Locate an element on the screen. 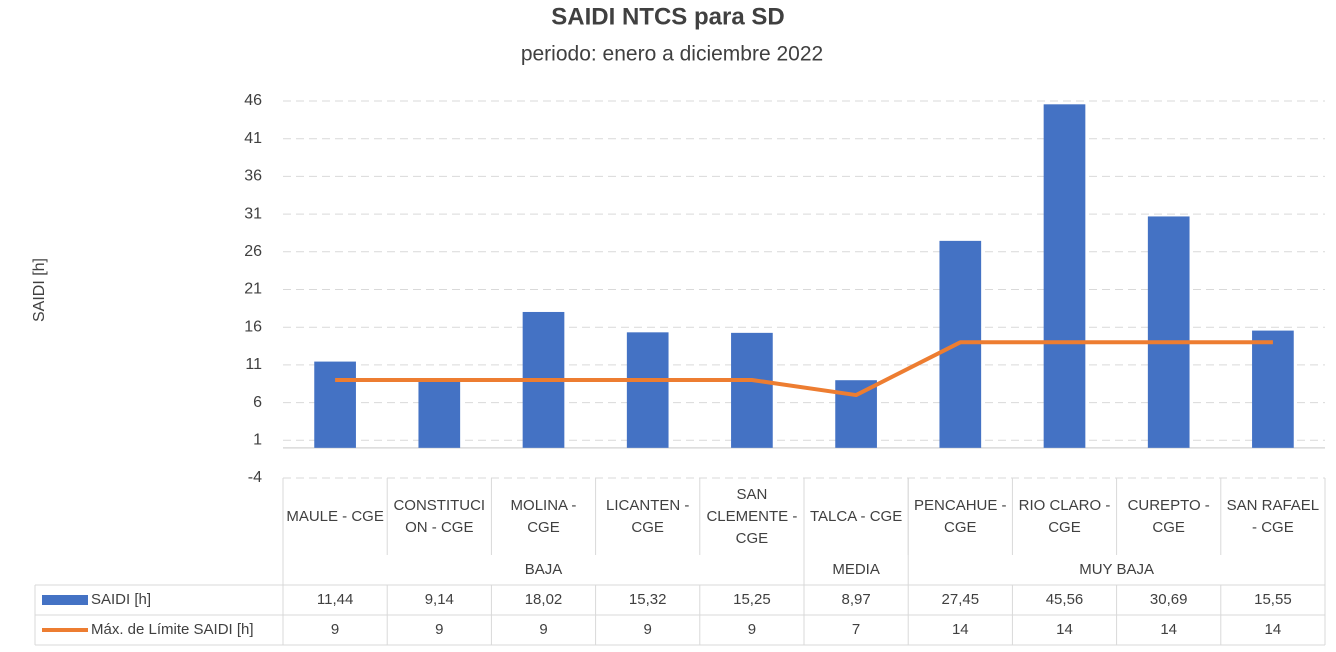 The image size is (1336, 652). x-tick-label-box: MAULE - CGE is located at coordinates (335, 516).